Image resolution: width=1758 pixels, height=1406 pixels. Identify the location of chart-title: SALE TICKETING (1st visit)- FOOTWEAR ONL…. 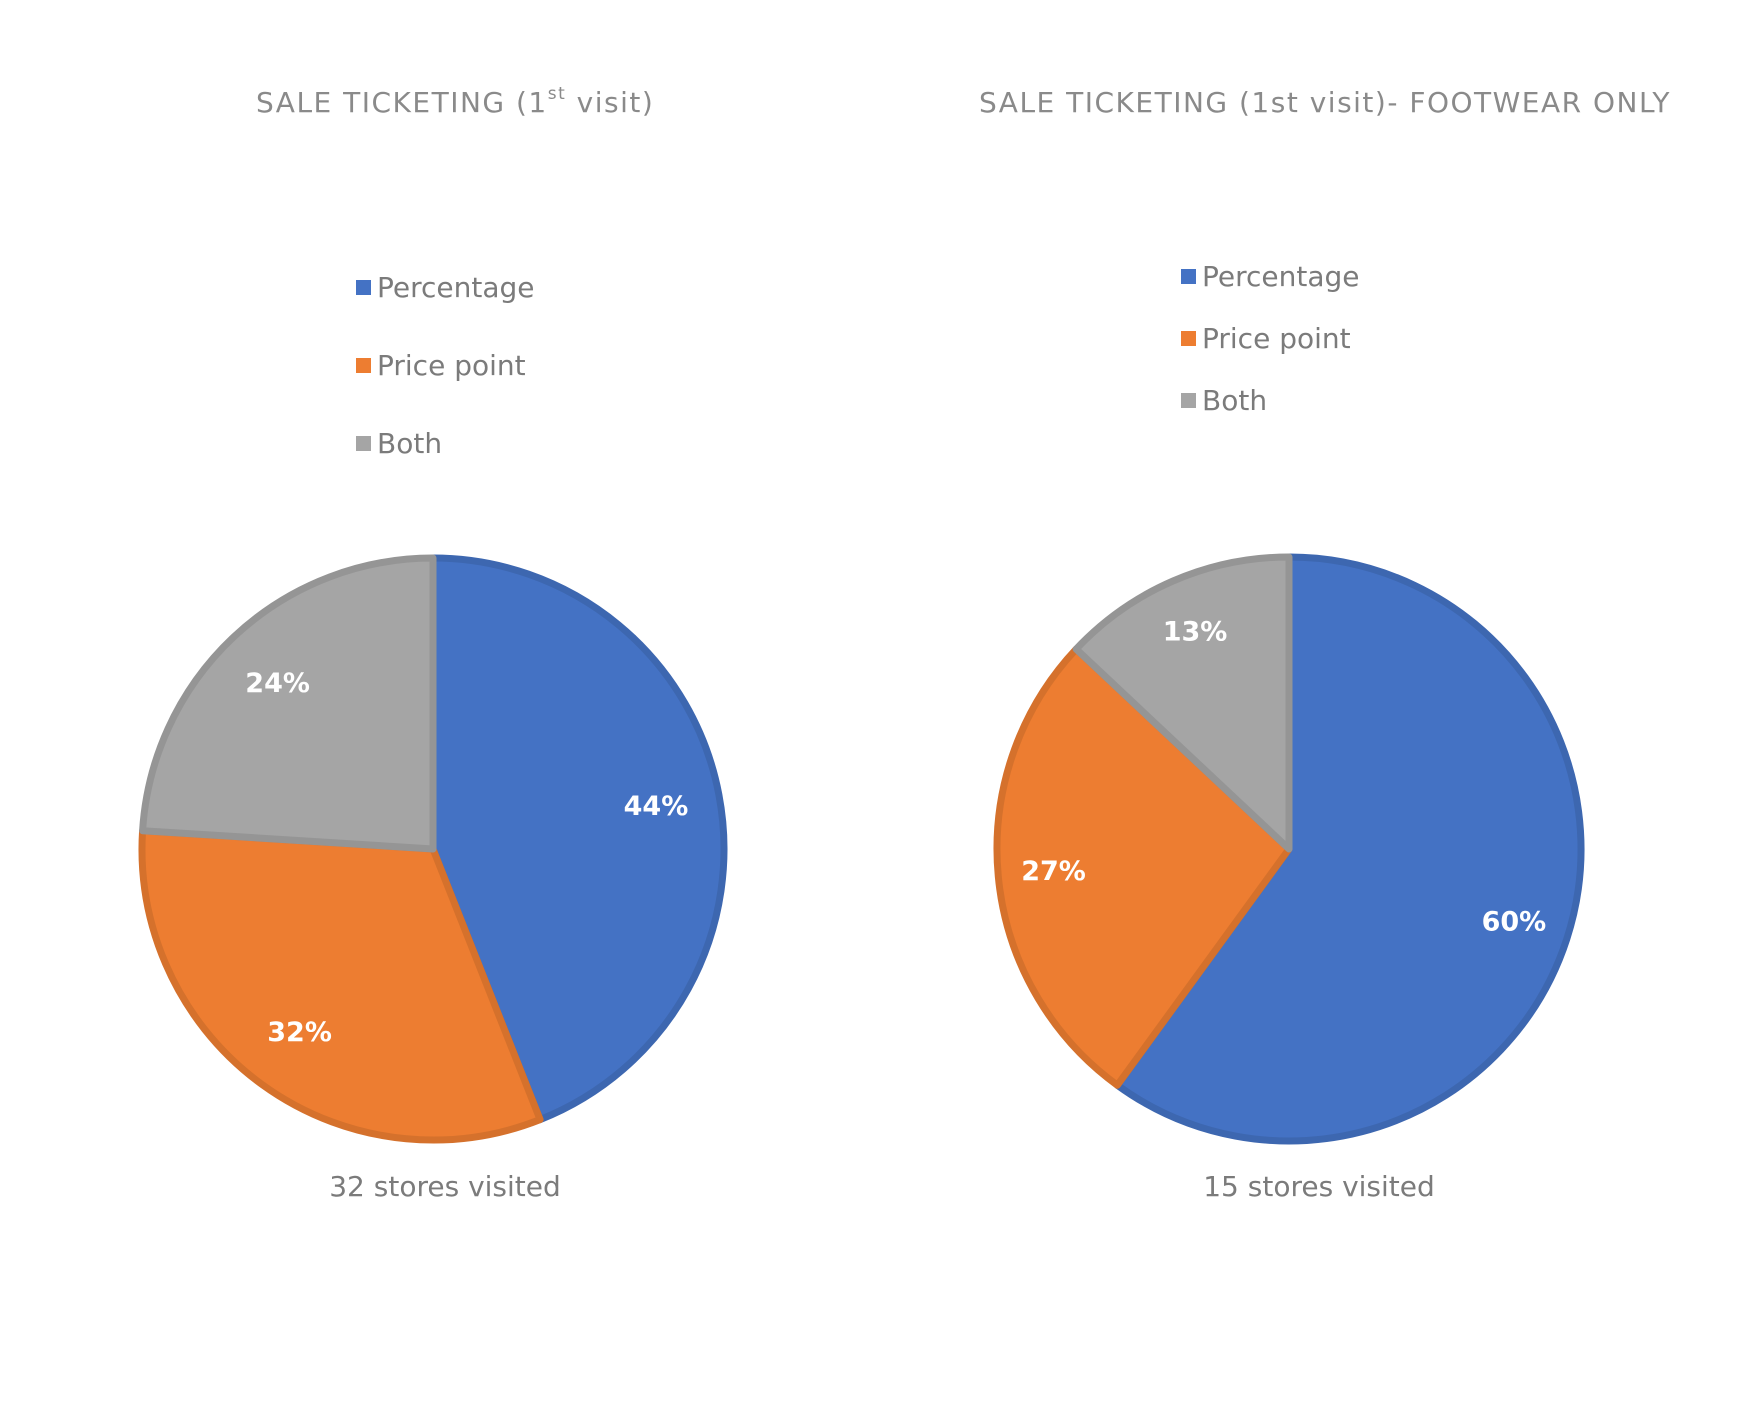
(1325, 102).